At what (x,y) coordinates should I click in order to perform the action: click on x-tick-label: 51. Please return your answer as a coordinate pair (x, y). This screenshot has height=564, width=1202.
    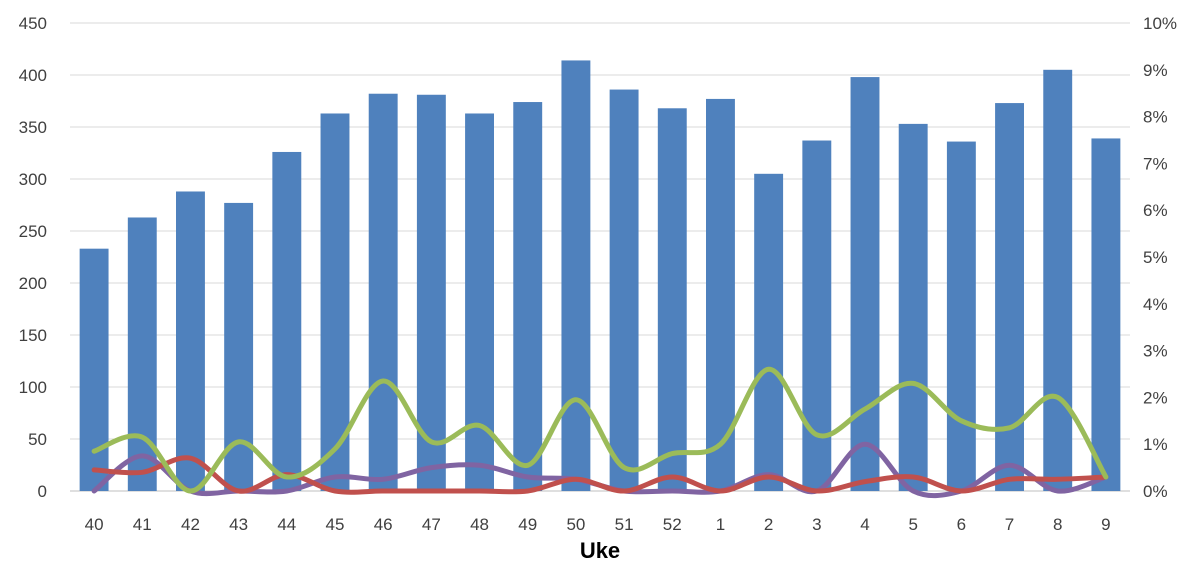
    Looking at the image, I should click on (624, 524).